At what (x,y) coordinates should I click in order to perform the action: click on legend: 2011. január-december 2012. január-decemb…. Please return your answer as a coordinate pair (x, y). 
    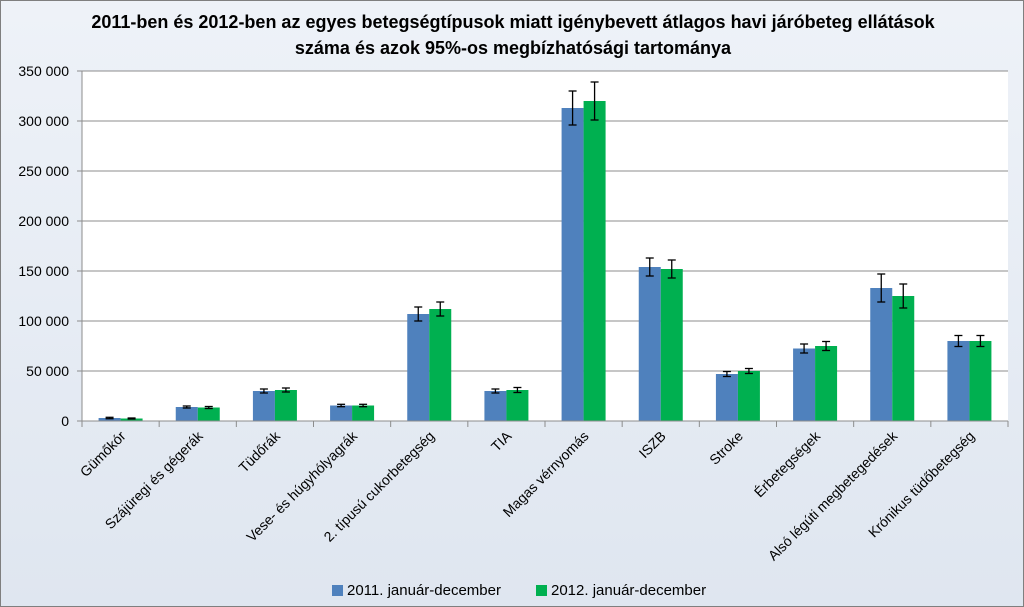
    Looking at the image, I should click on (519, 590).